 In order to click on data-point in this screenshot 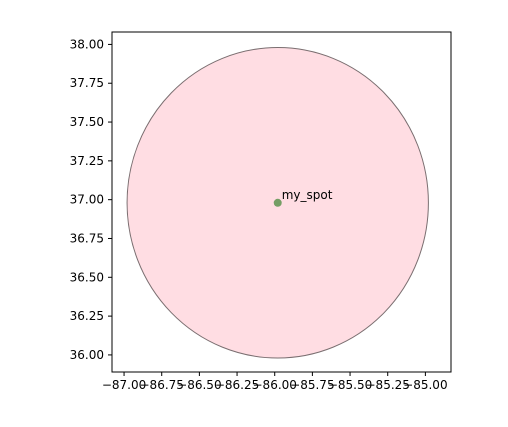, I will do `click(277, 202)`.